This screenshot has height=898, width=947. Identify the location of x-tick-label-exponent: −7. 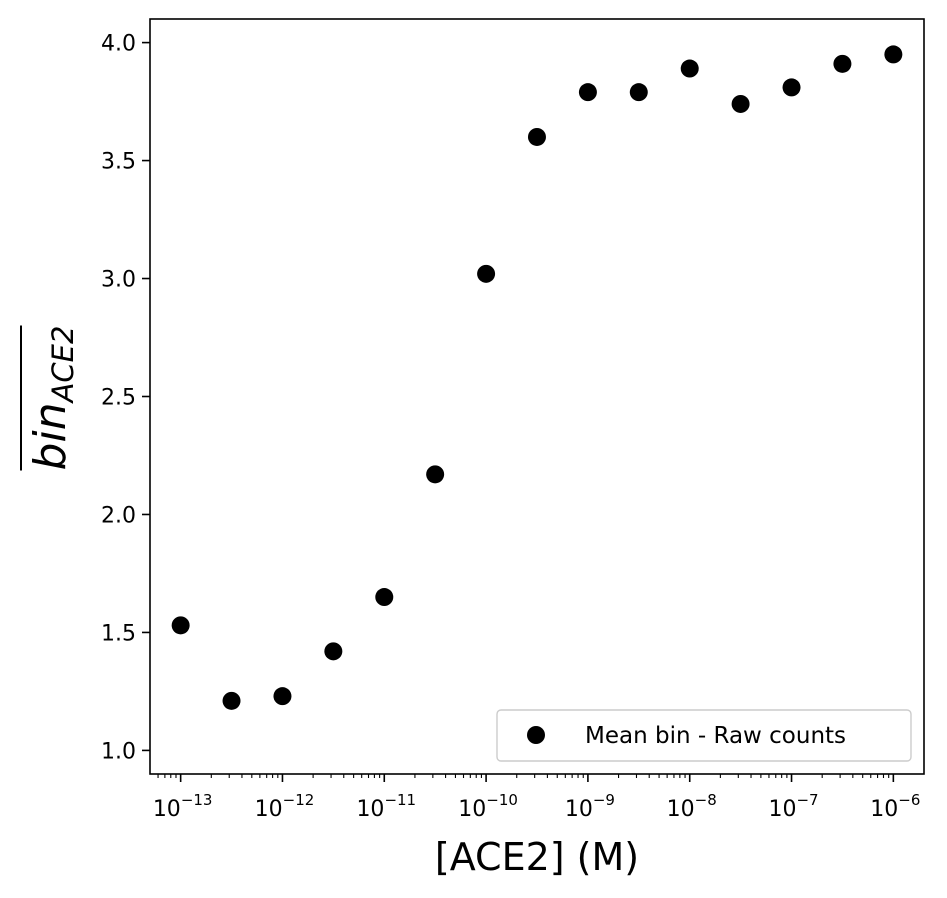
(807, 800).